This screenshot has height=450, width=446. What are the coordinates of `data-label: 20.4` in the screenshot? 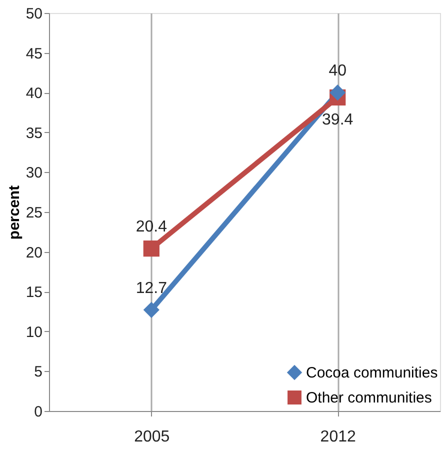 It's located at (152, 227).